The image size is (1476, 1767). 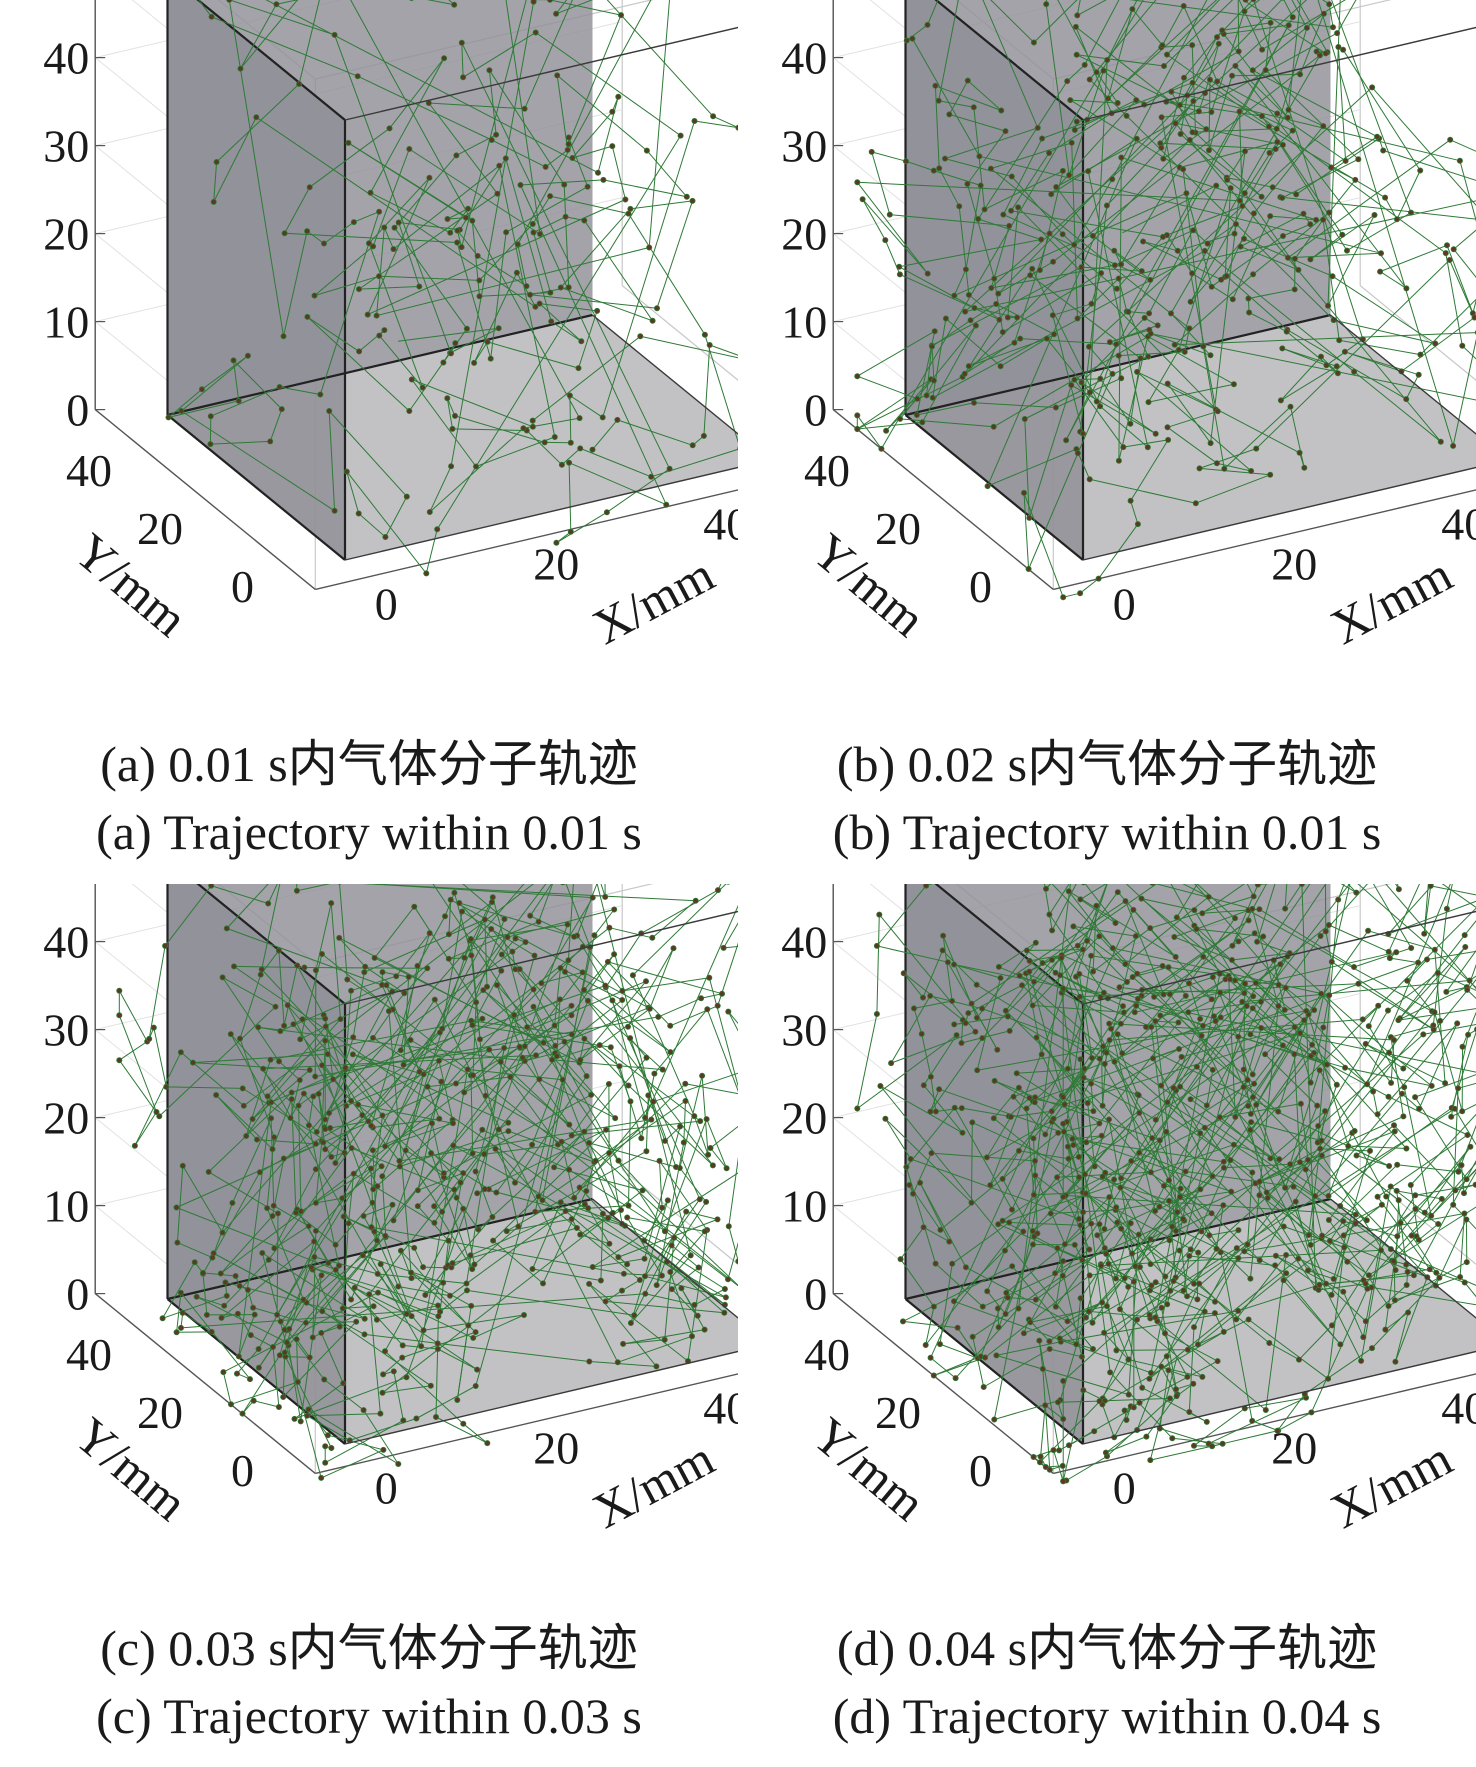 I want to click on y-axis-line, so click(x=943, y=499).